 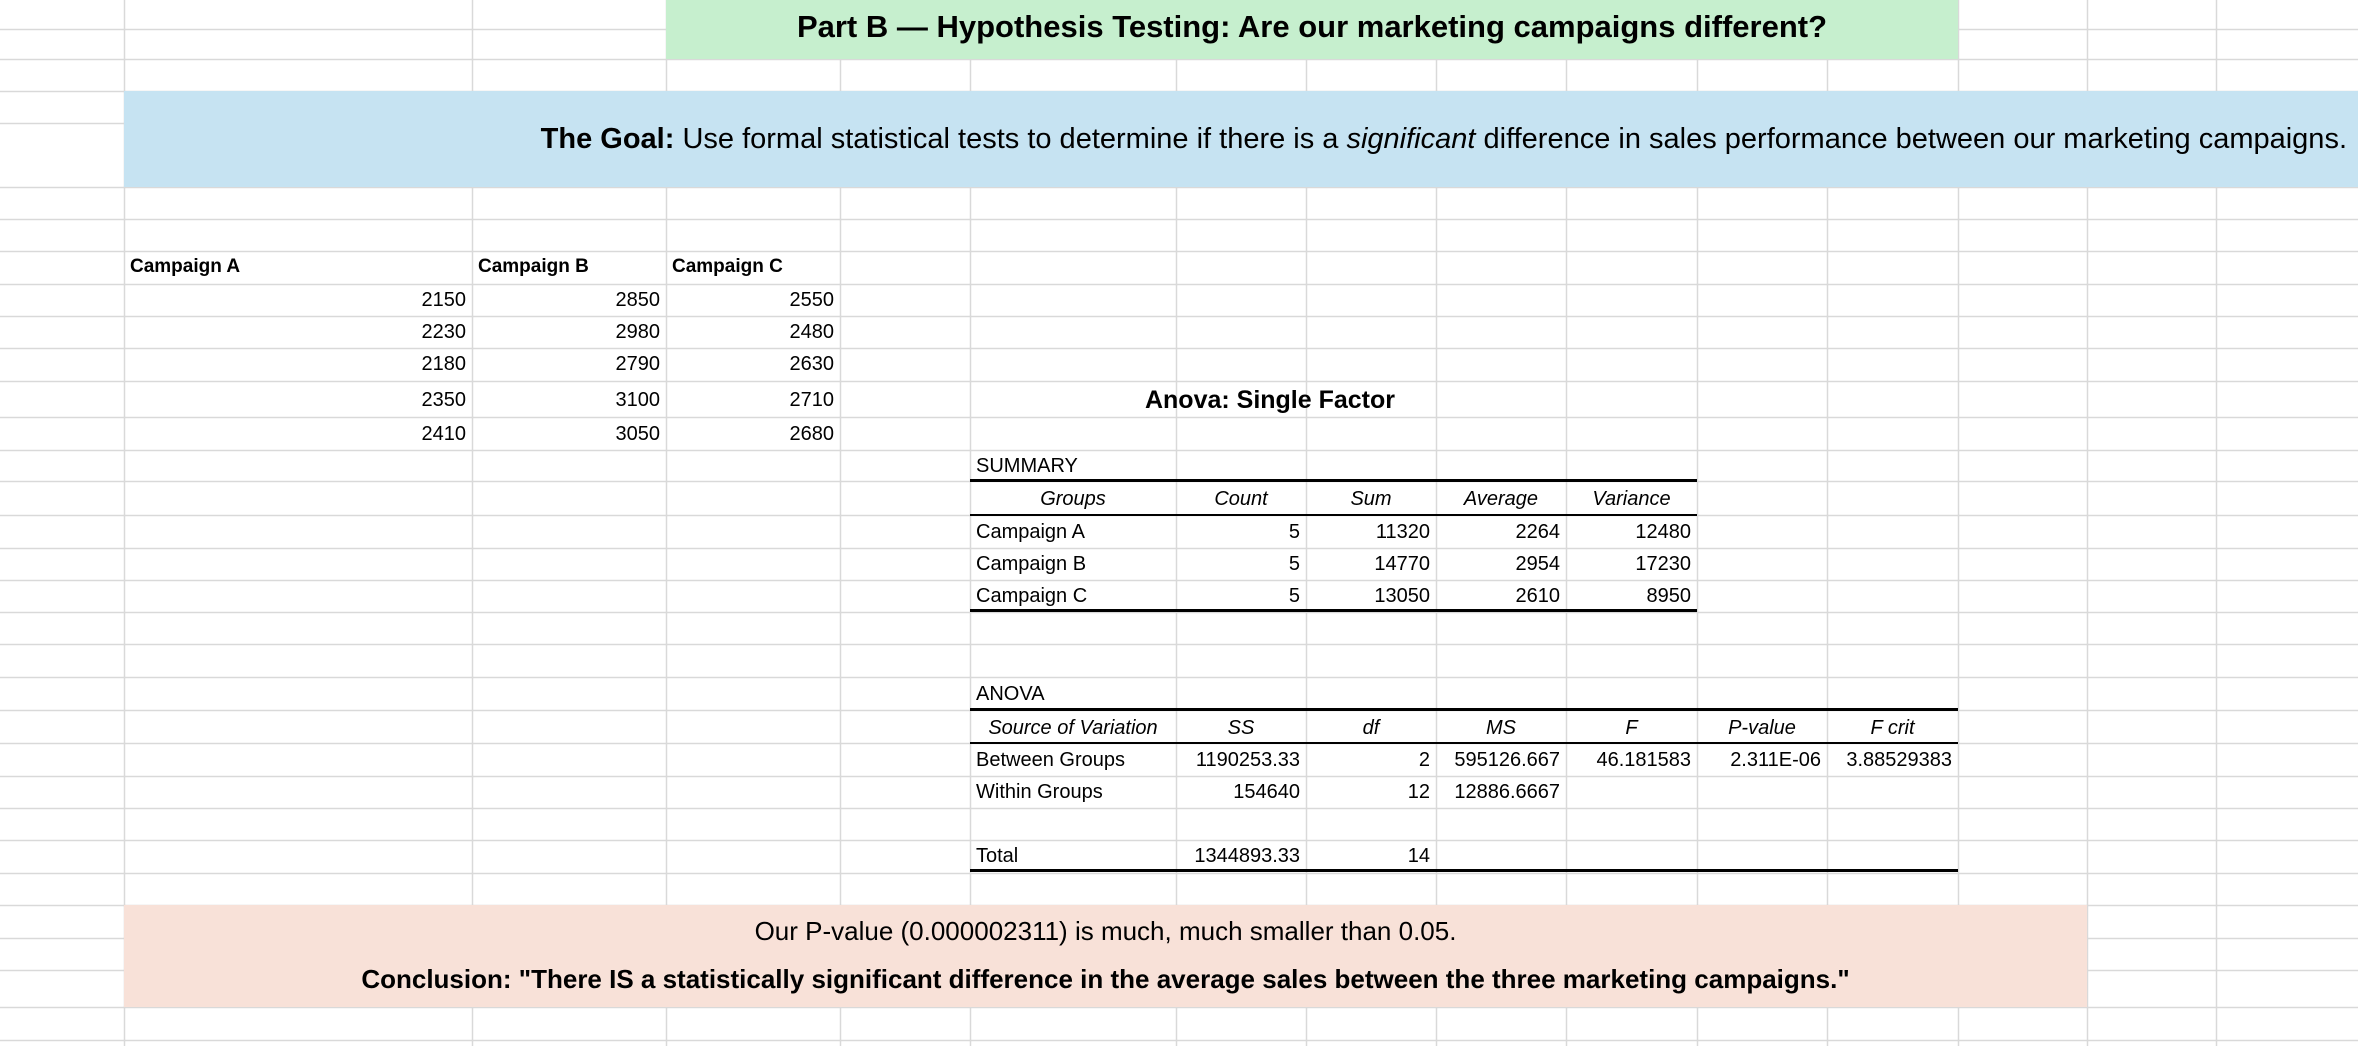 What do you see at coordinates (1247, 760) in the screenshot?
I see `anova-cell: 1190253.33` at bounding box center [1247, 760].